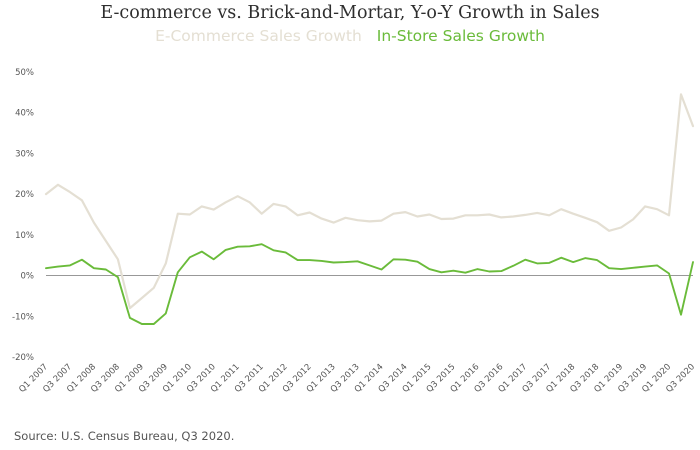  I want to click on y-tick-label: -20%, so click(23, 358).